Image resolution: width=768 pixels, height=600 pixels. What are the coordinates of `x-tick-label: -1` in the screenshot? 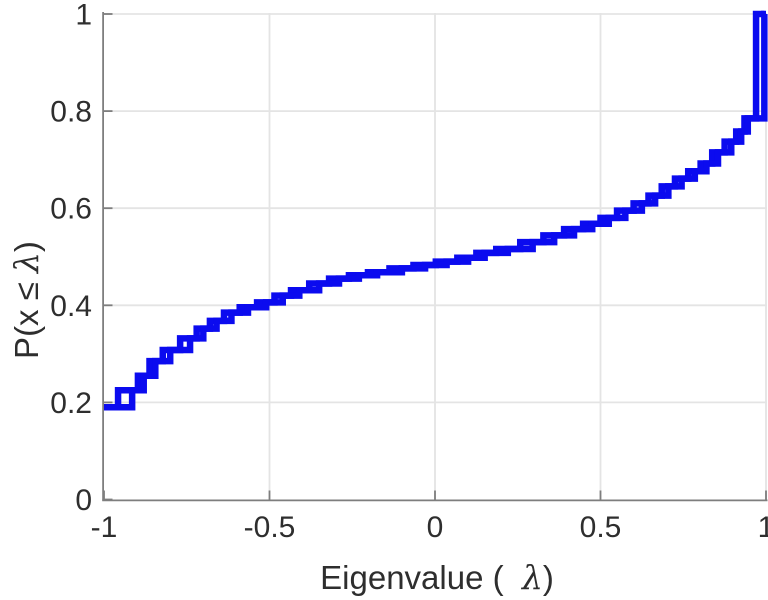 It's located at (104, 527).